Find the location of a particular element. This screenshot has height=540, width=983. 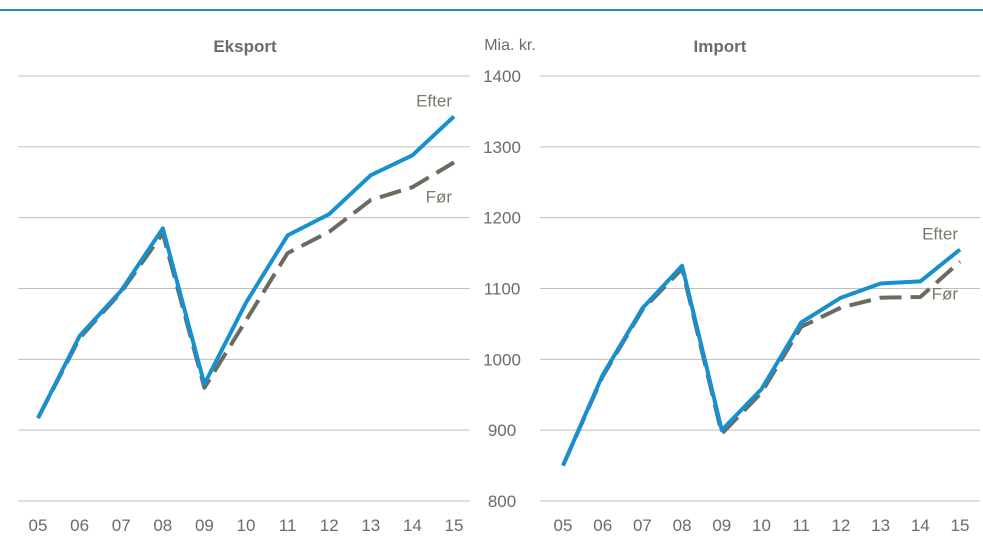

series-label-eksport-efter: Efter is located at coordinates (434, 100).